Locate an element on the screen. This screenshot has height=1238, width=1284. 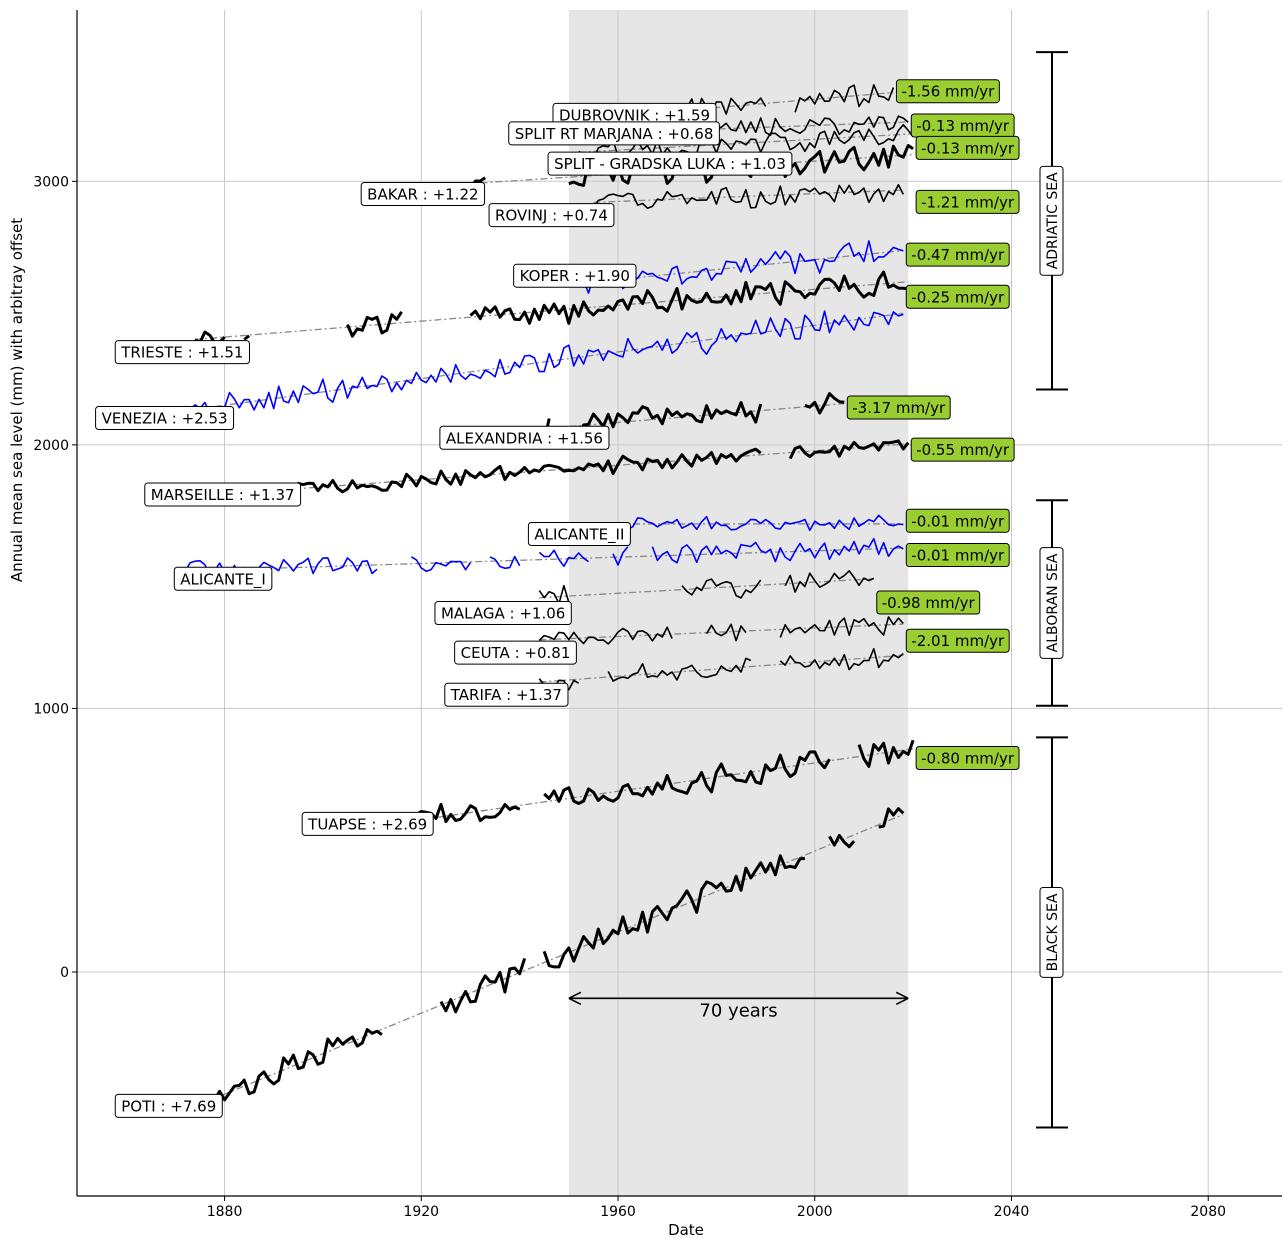
station-label: MARSEILLE : +1.37 is located at coordinates (223, 494).